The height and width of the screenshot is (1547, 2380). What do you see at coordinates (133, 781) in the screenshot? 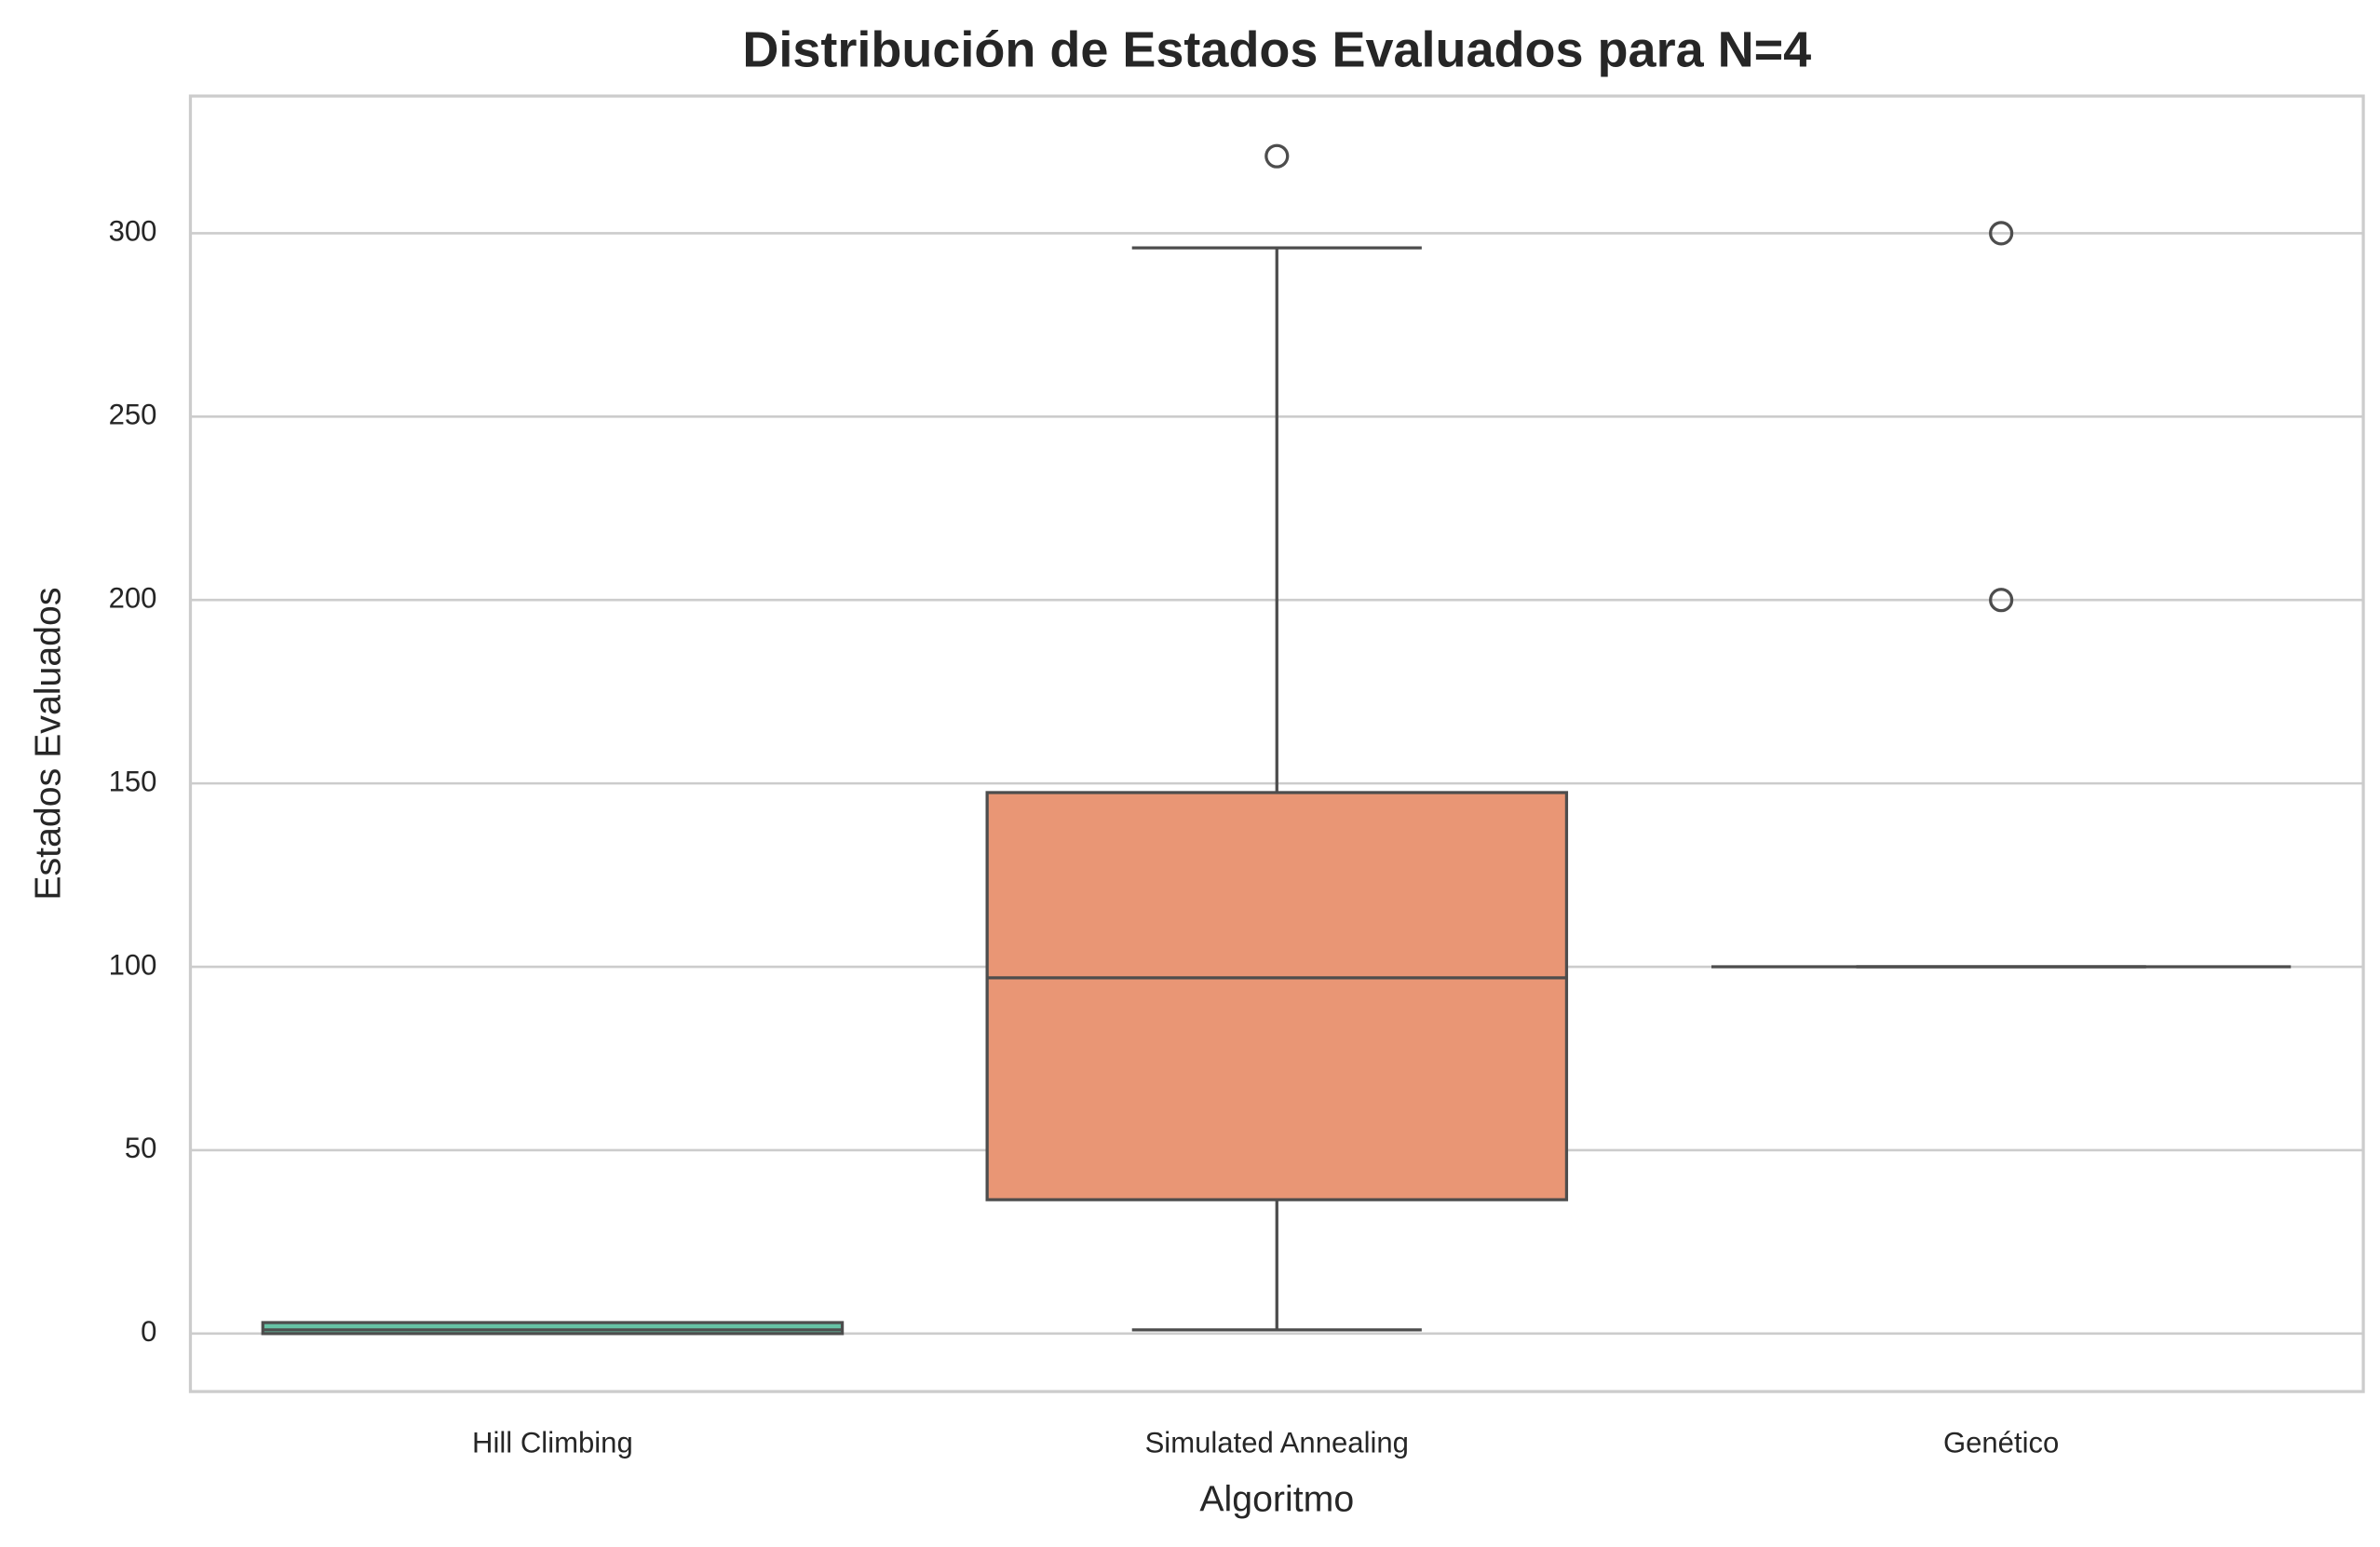
I see `y-tick-label: 150` at bounding box center [133, 781].